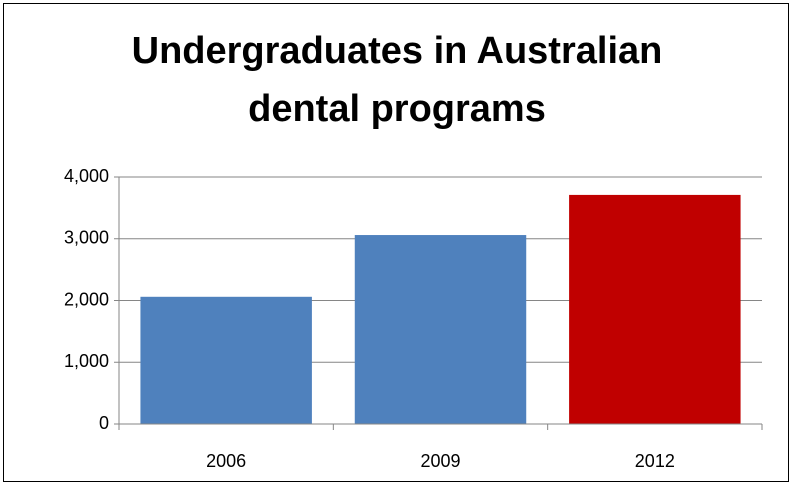 The height and width of the screenshot is (487, 794). Describe the element at coordinates (86, 238) in the screenshot. I see `y-tick-label: 3,000` at that location.